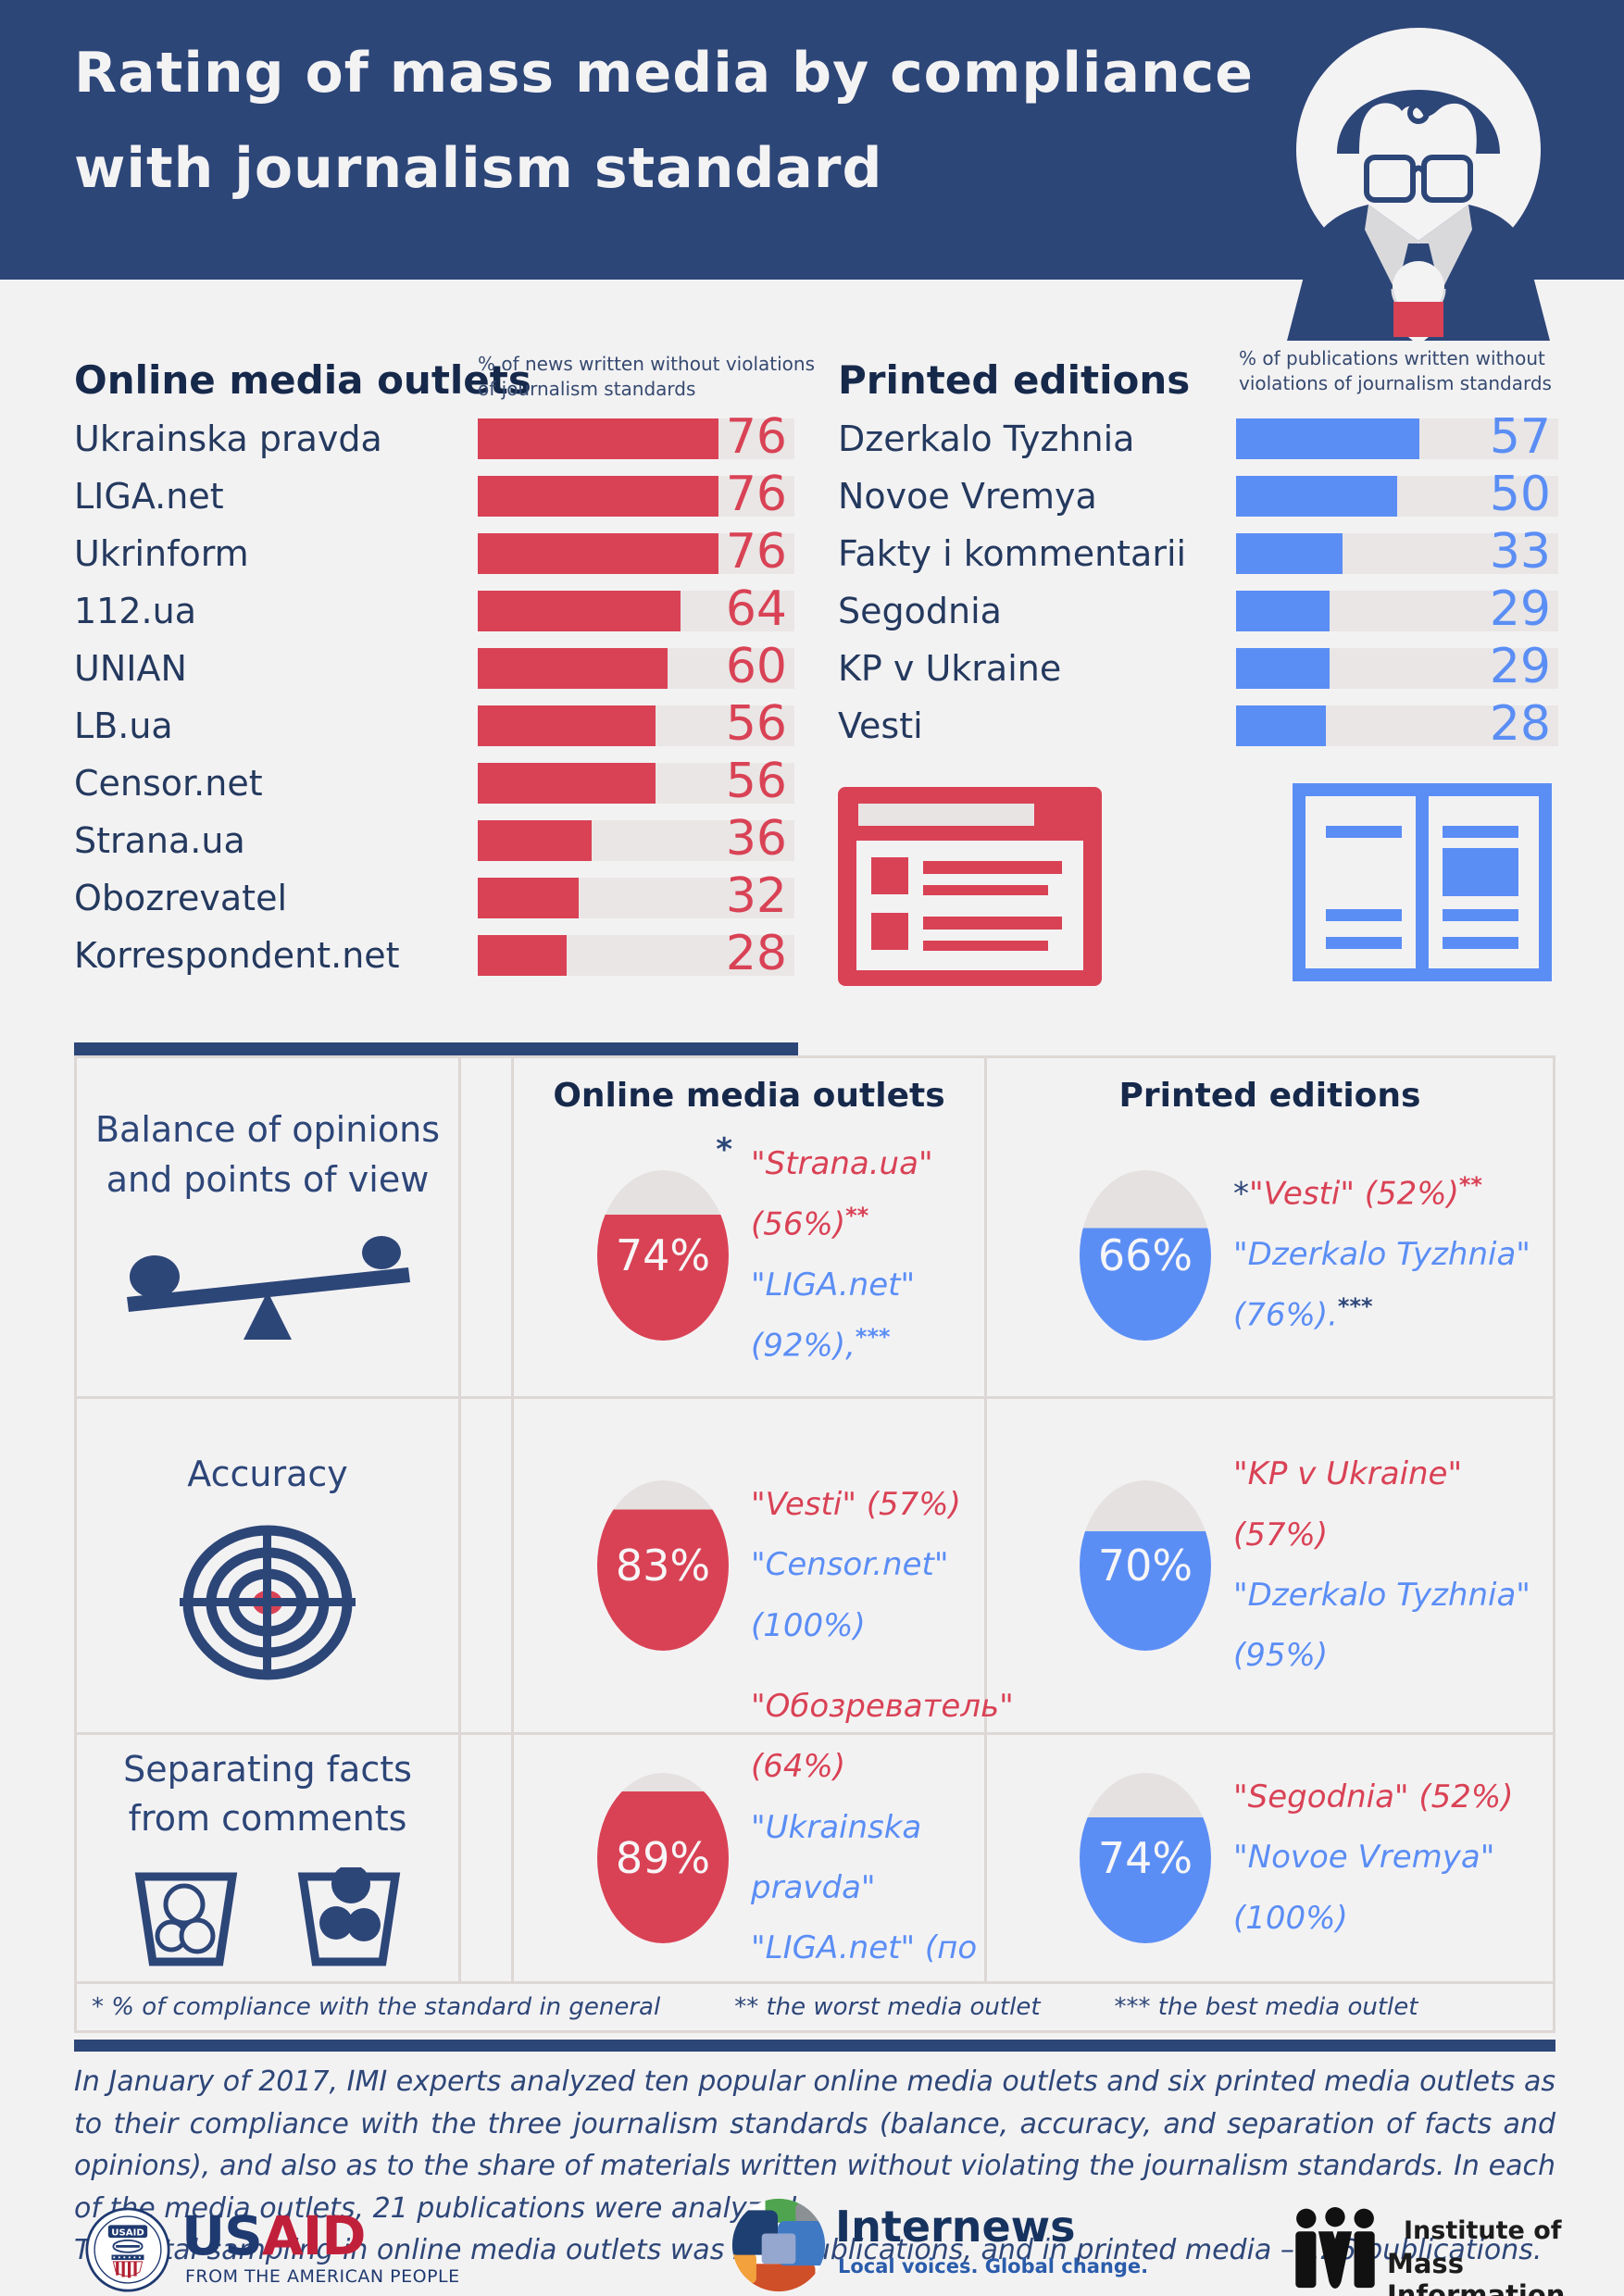  I want to click on cell-accuracy-online: 83% "Vesti" (57%) "Censor.net" (100%), so click(749, 1565).